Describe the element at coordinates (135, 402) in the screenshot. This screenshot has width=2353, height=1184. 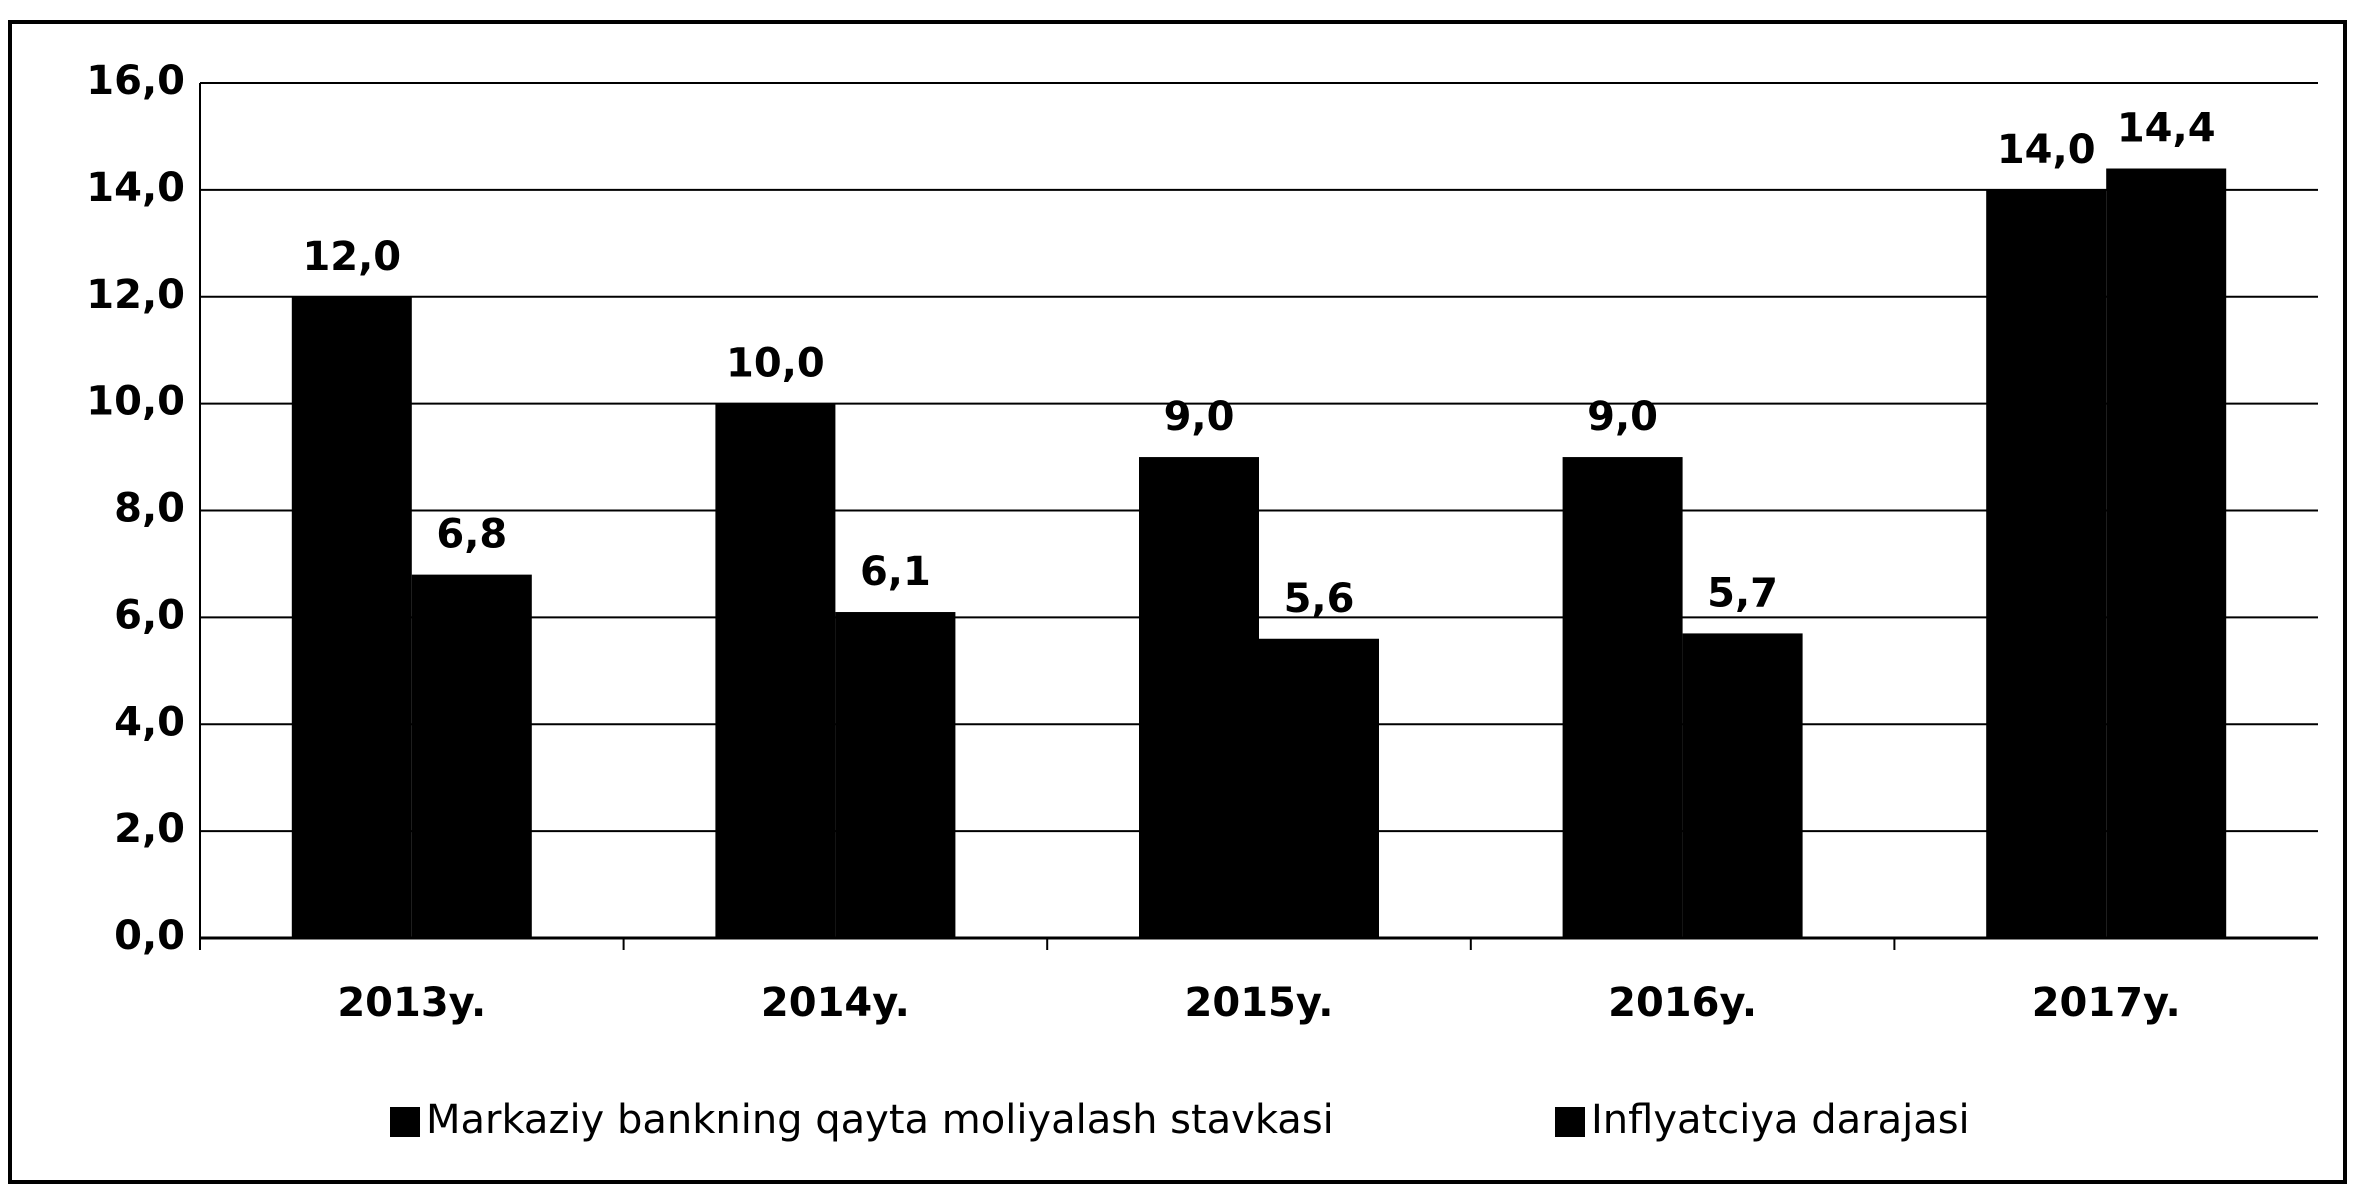
I see `y-tick-label: 10,0` at that location.